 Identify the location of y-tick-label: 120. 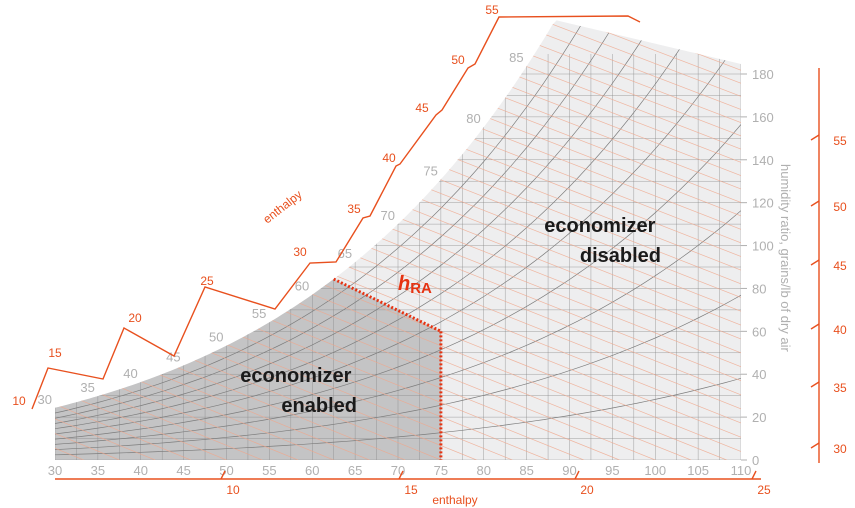
(763, 203).